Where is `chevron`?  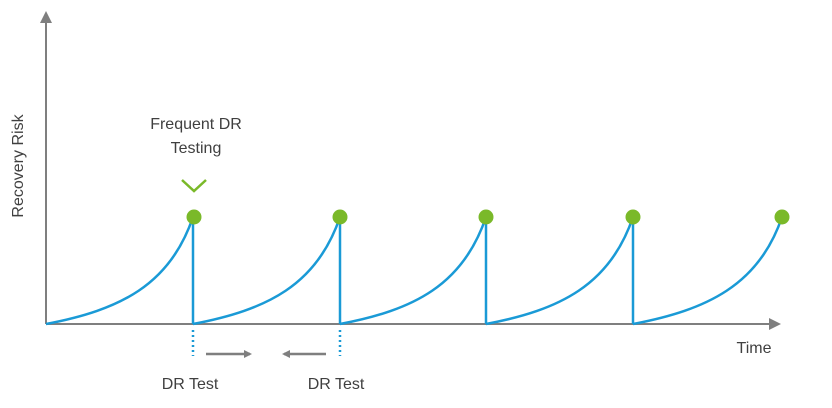 chevron is located at coordinates (194, 186).